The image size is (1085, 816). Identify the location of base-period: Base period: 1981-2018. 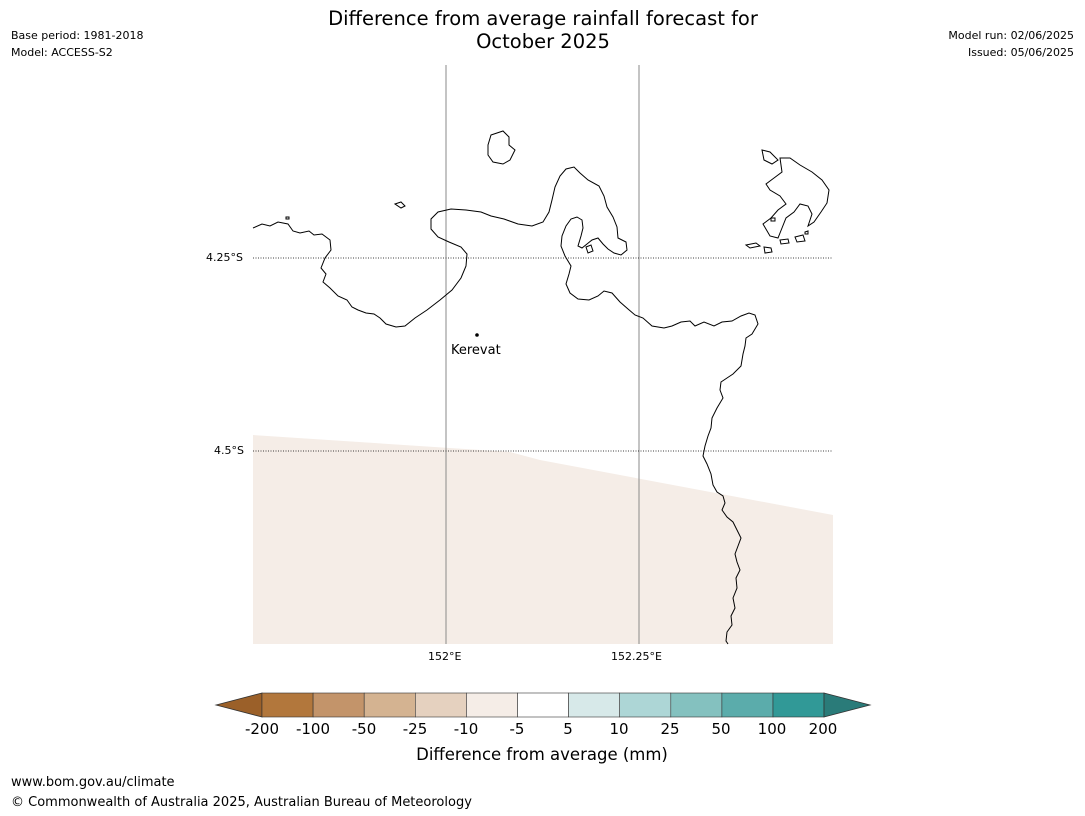
(77, 35).